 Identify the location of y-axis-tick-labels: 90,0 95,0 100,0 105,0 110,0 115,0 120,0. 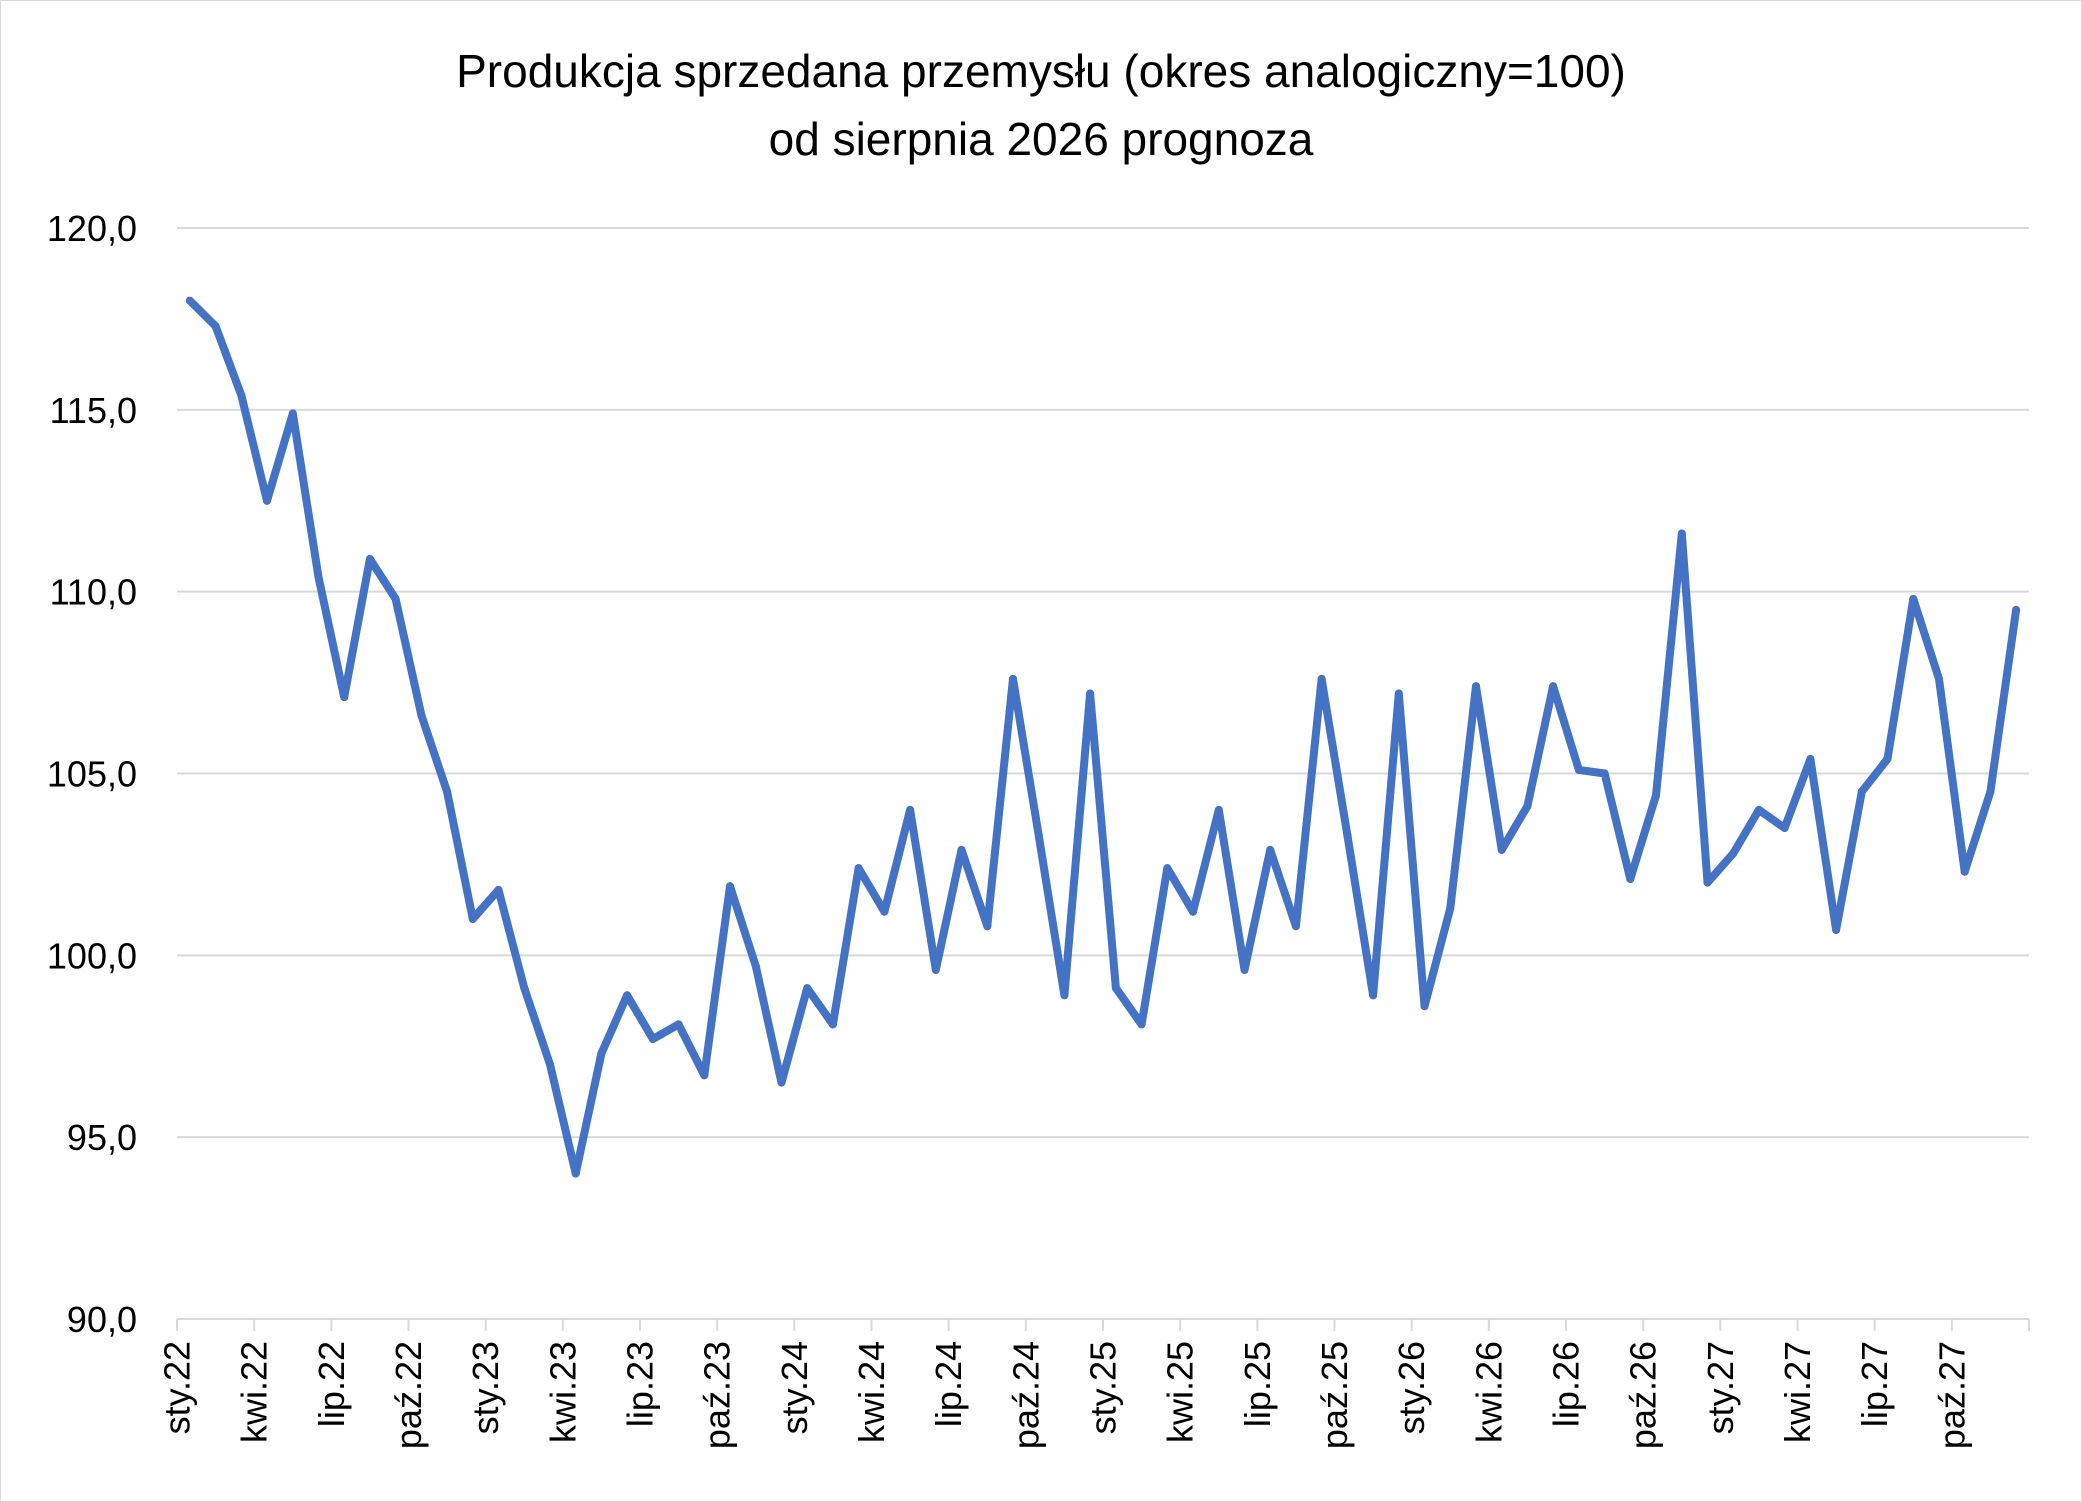
(92, 774).